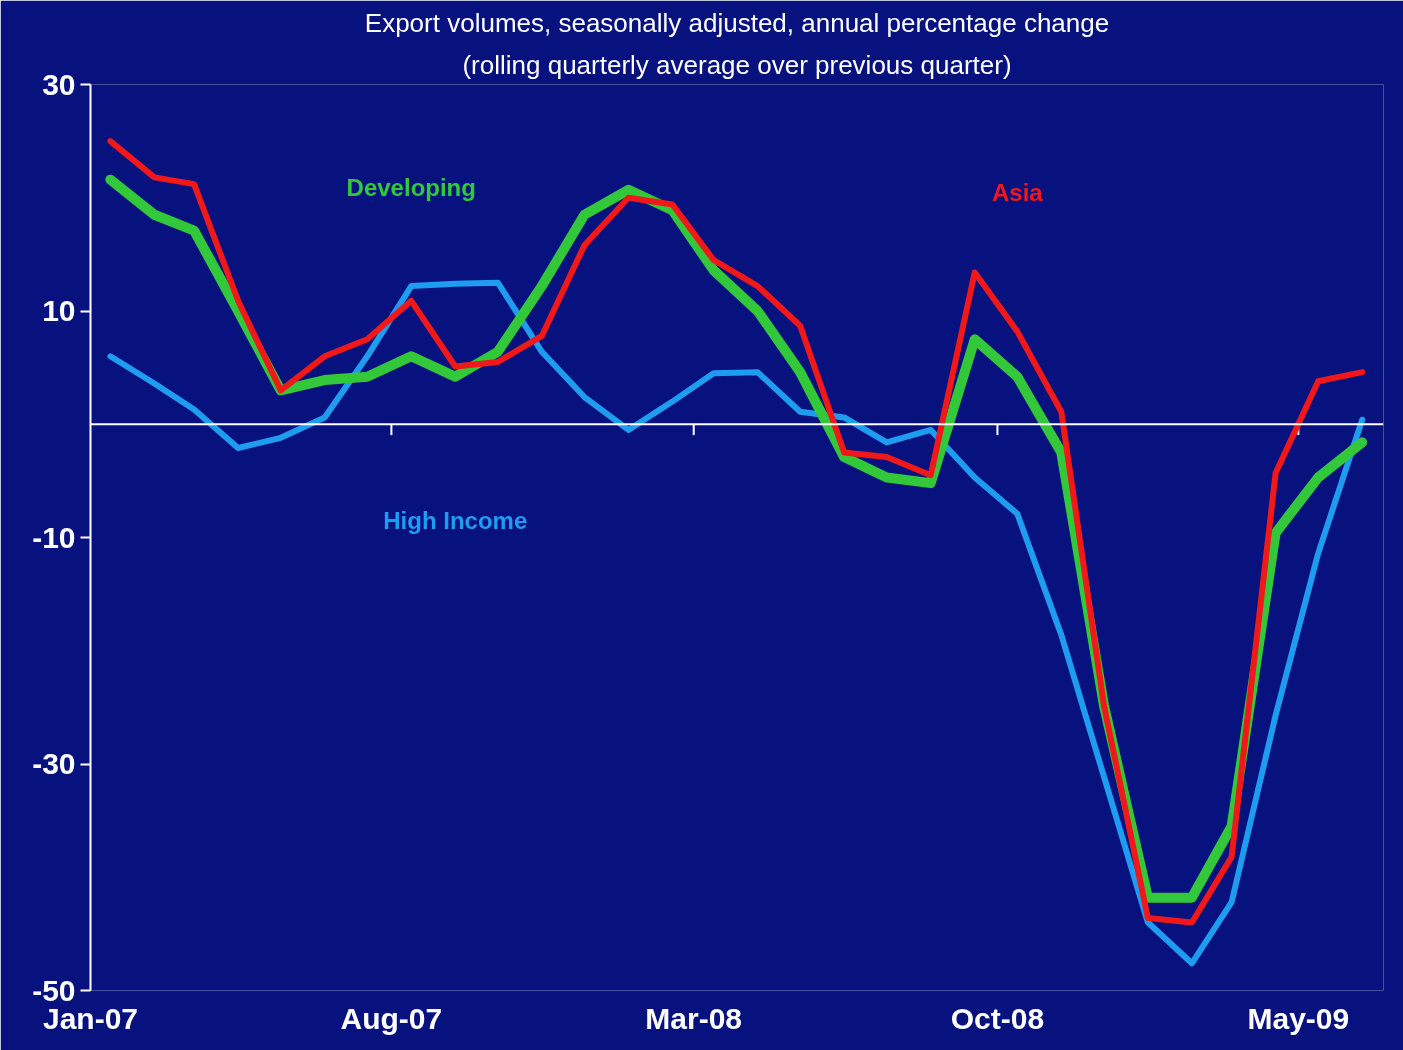  I want to click on y-tick-label: 10, so click(59, 310).